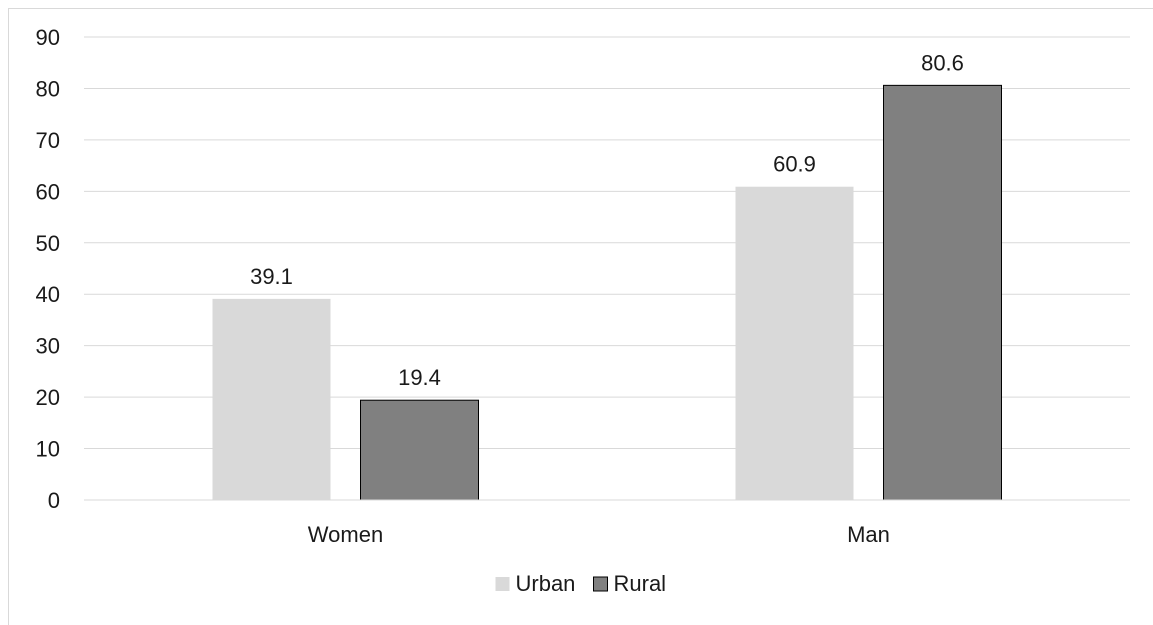 The image size is (1153, 625). I want to click on y-tick-label: 30, so click(48, 346).